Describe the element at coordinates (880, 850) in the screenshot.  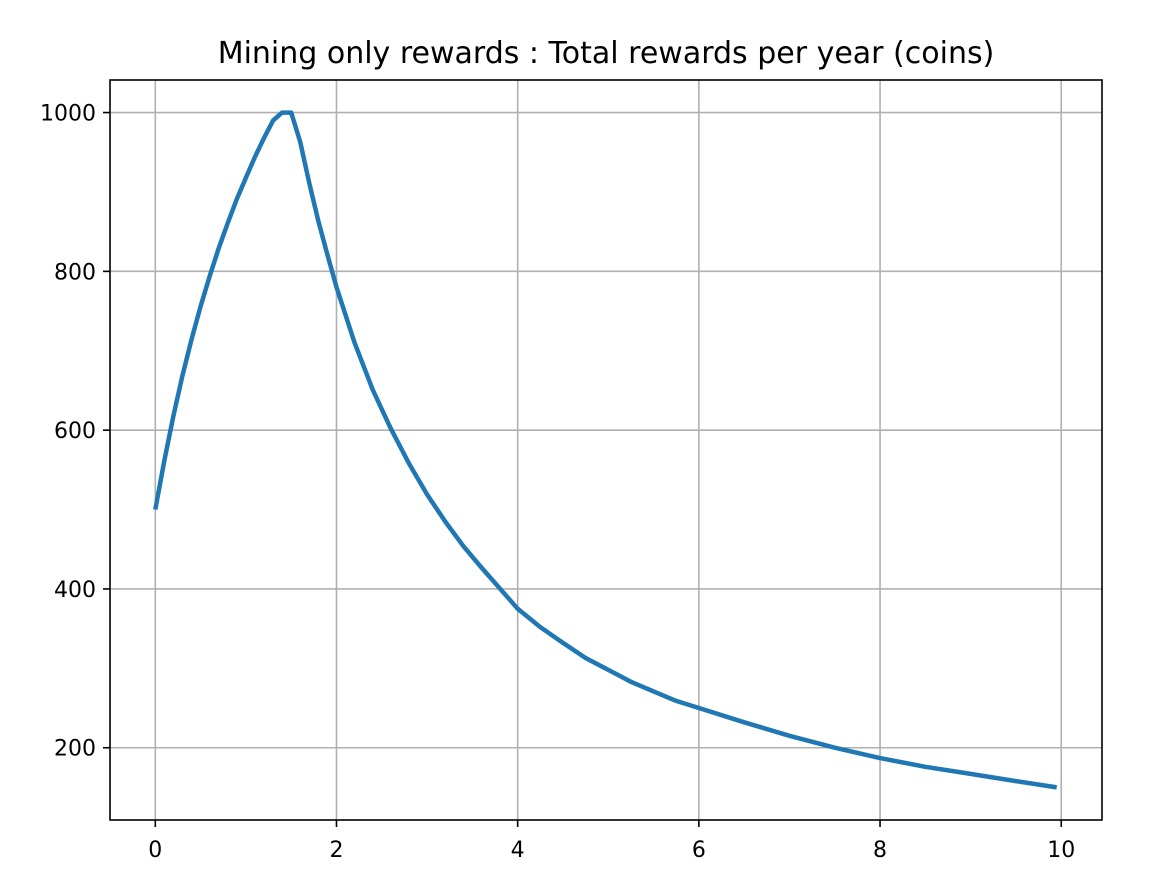
I see `x-tick-label: 8` at that location.